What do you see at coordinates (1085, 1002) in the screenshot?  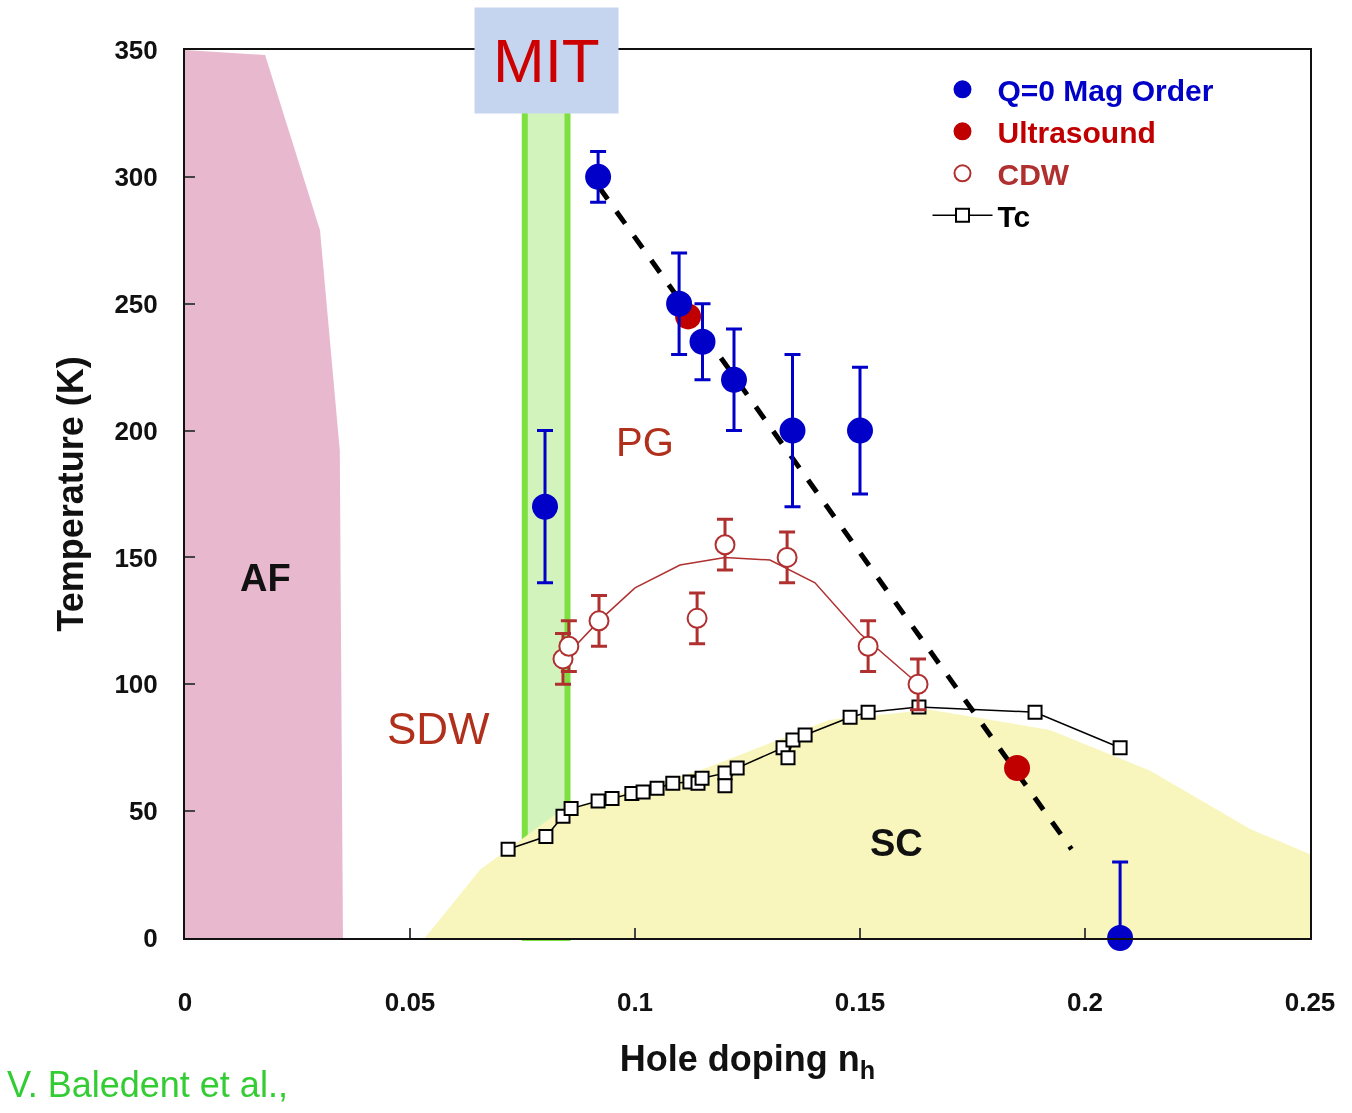 I see `x-tick-label: 0.2` at bounding box center [1085, 1002].